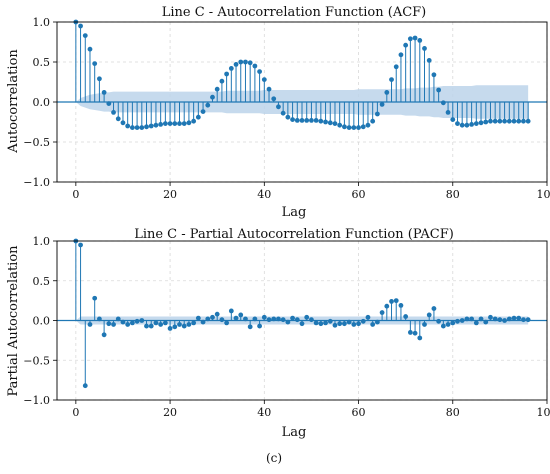 This screenshot has height=474, width=550. Describe the element at coordinates (294, 212) in the screenshot. I see `acf-xlabel: Lag` at that location.